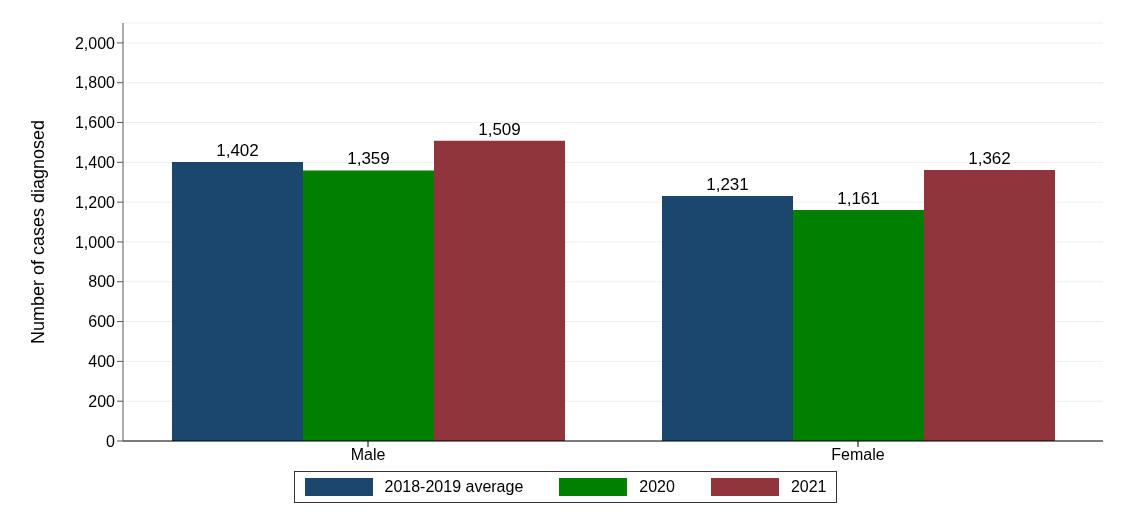 Image resolution: width=1131 pixels, height=521 pixels. I want to click on x-tick-label: Male, so click(368, 455).